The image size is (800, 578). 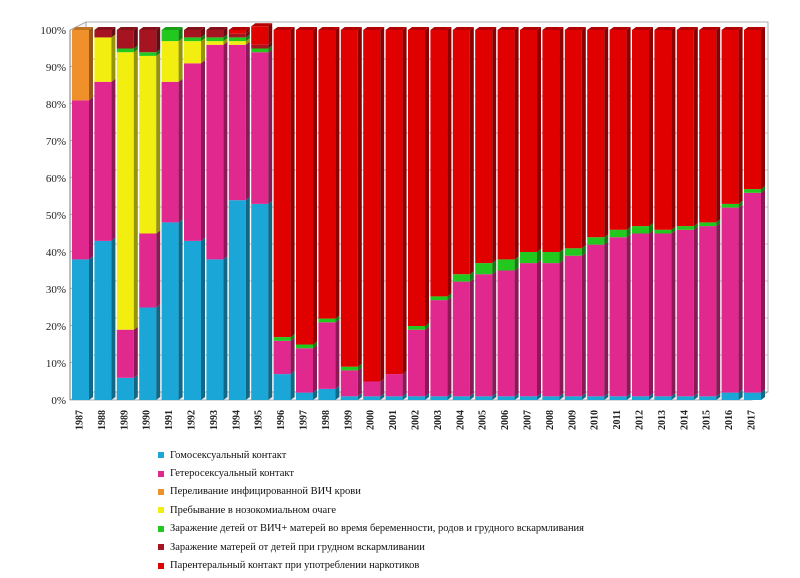 I want to click on x-tick-label: 2016, so click(x=729, y=420).